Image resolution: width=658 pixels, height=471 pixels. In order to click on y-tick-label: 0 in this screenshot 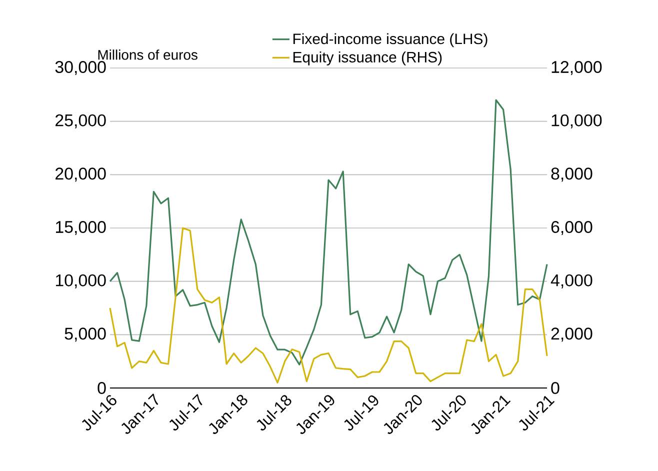, I will do `click(102, 388)`.